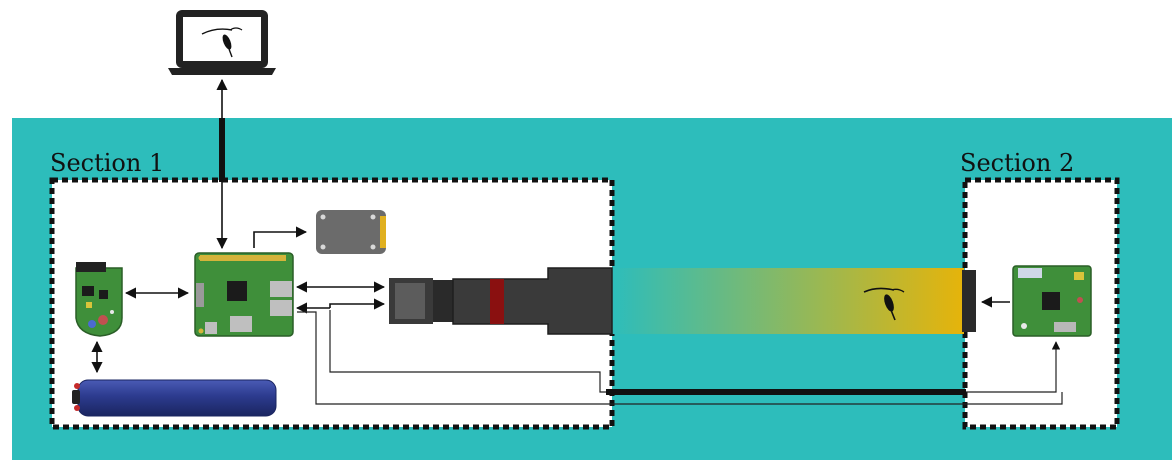 The height and width of the screenshot is (472, 1172). What do you see at coordinates (1017, 163) in the screenshot?
I see `section-2-label: Section 2` at bounding box center [1017, 163].